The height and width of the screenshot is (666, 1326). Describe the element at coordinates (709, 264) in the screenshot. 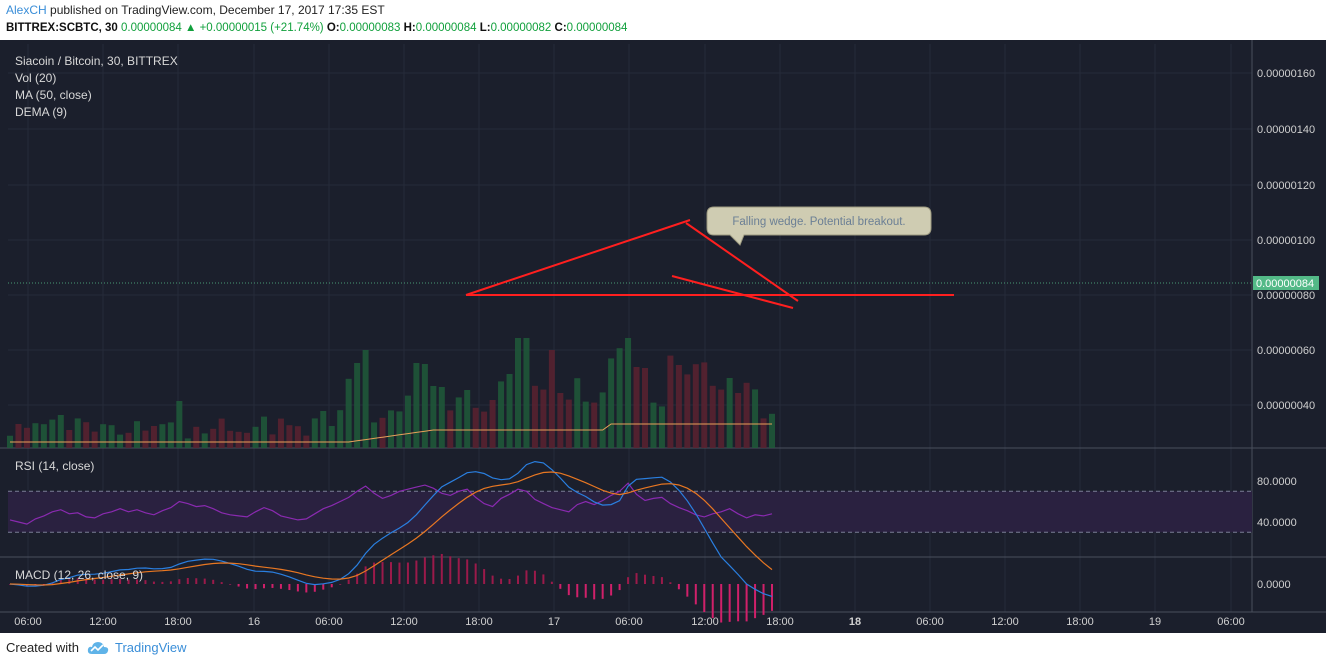

I see `trendline-drawings` at that location.